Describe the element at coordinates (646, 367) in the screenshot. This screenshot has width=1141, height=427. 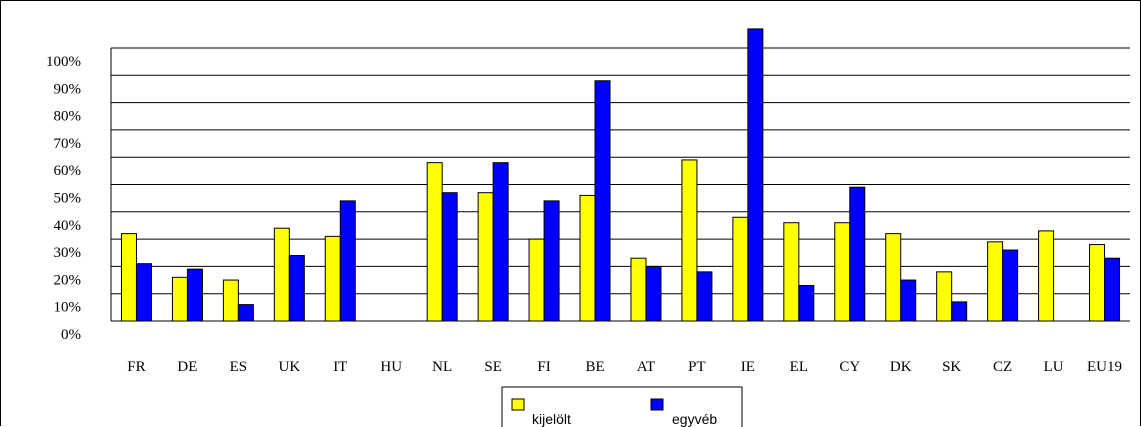
I see `x-tick-label: AT` at that location.